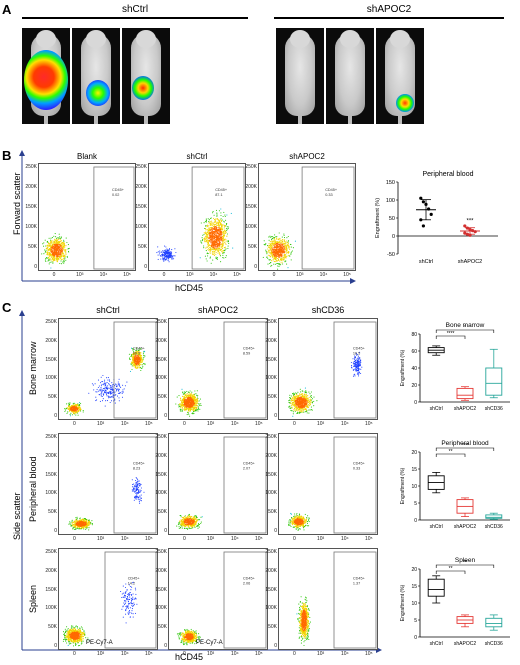  I want to click on flow-plot-title: Blank, so click(86, 156).